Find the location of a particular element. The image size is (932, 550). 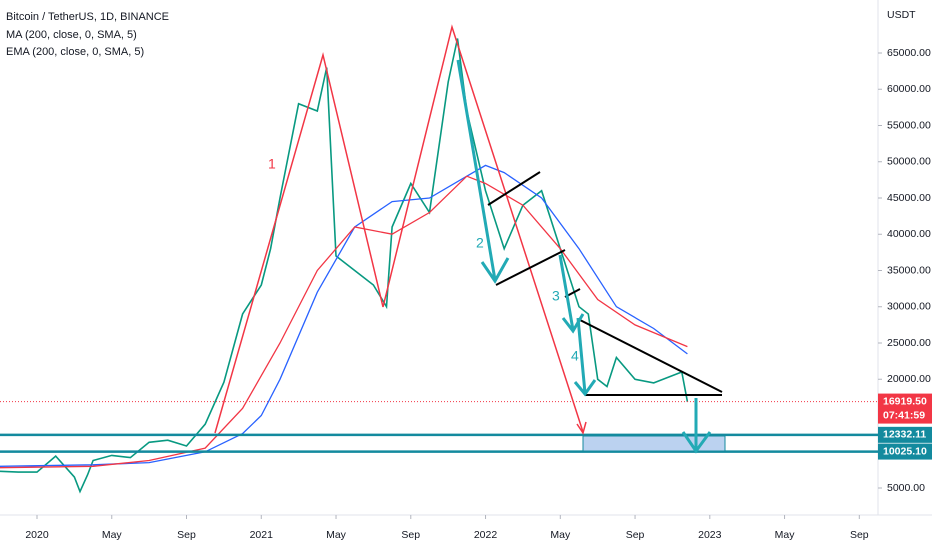

indicator-label: EMA (200, close, 0, SMA, 5) is located at coordinates (75, 52).